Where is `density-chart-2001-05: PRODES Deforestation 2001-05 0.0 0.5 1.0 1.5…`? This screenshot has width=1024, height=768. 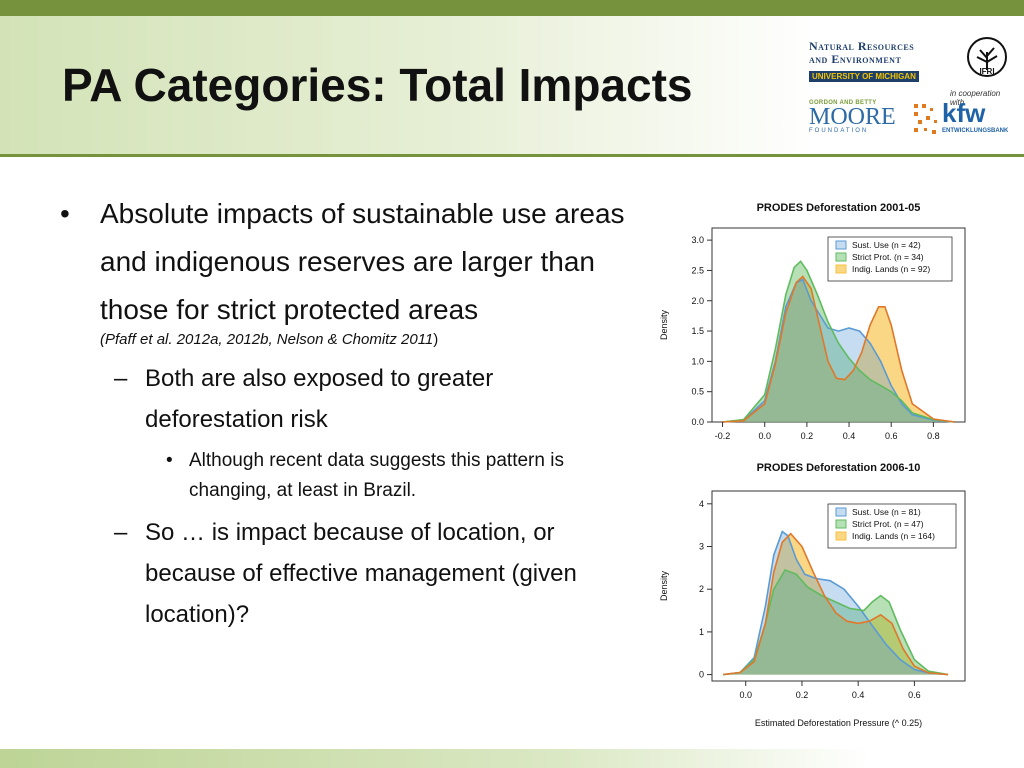
density-chart-2001-05: PRODES Deforestation 2001-05 0.0 0.5 1.0 1.5… is located at coordinates (812, 321).